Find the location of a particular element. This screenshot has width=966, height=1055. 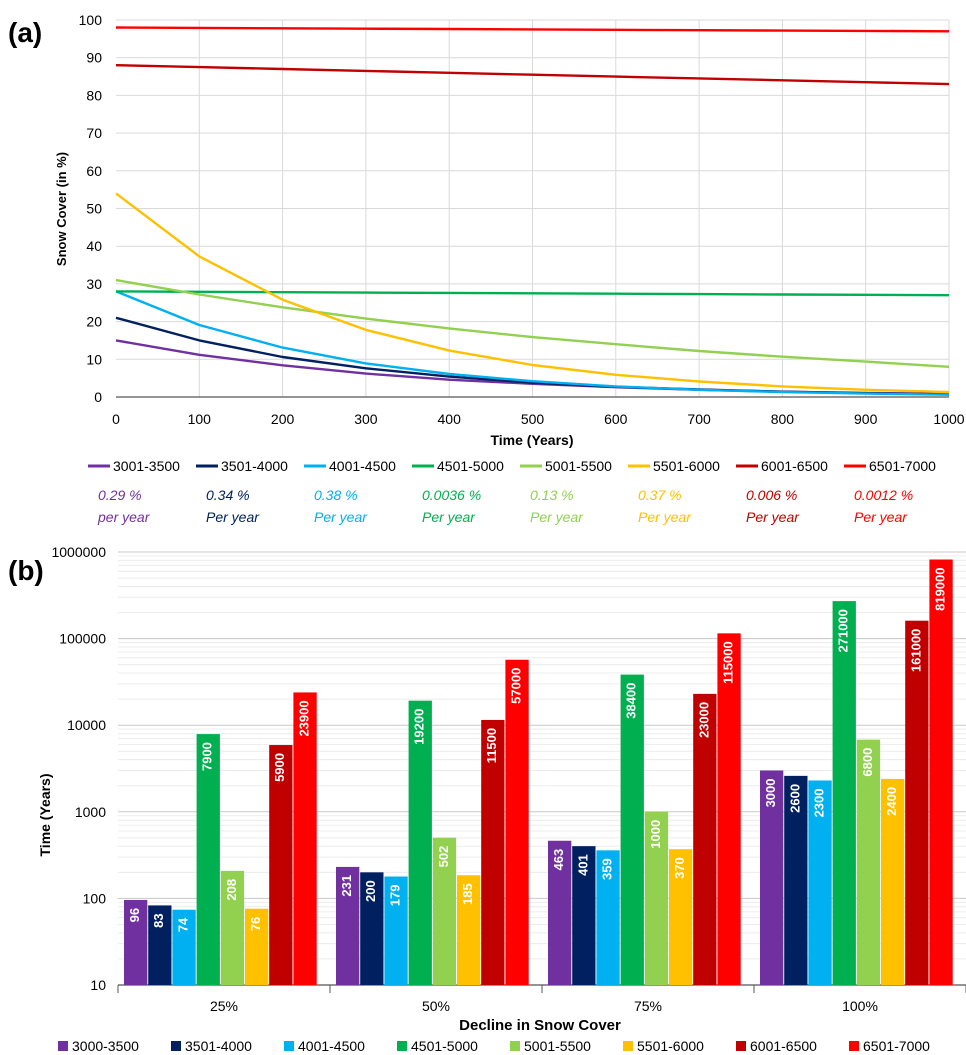

x-tick-label: 1000 is located at coordinates (948, 419).